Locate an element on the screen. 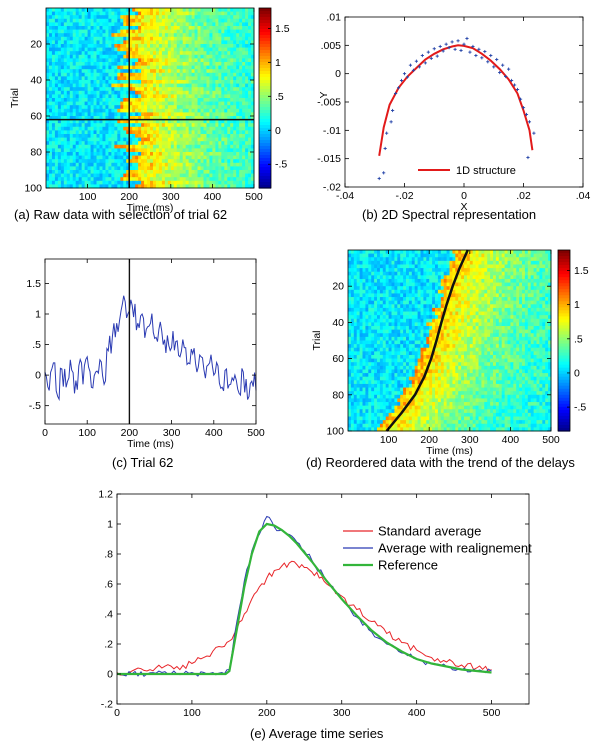 This screenshot has height=746, width=597. panel-a-x-tick-label: 400 is located at coordinates (213, 197).